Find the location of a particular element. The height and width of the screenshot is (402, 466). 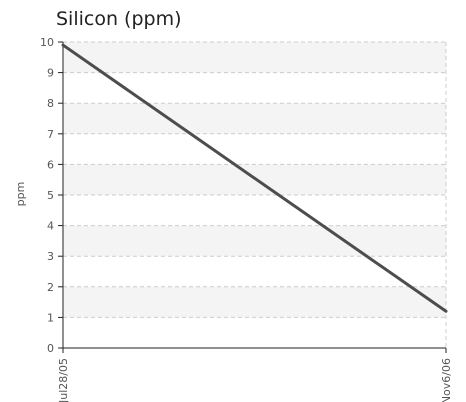

x-tick-label: Jul28/05 is located at coordinates (63, 380).